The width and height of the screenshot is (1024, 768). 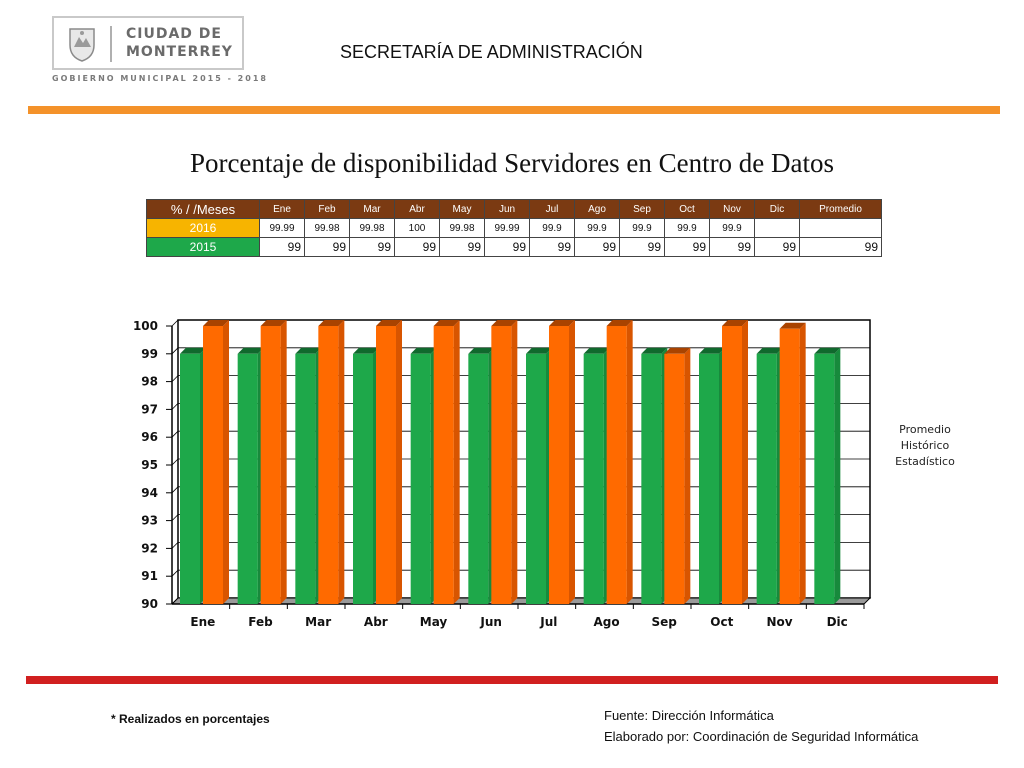 I want to click on bar-2016-Ene, so click(x=213, y=465).